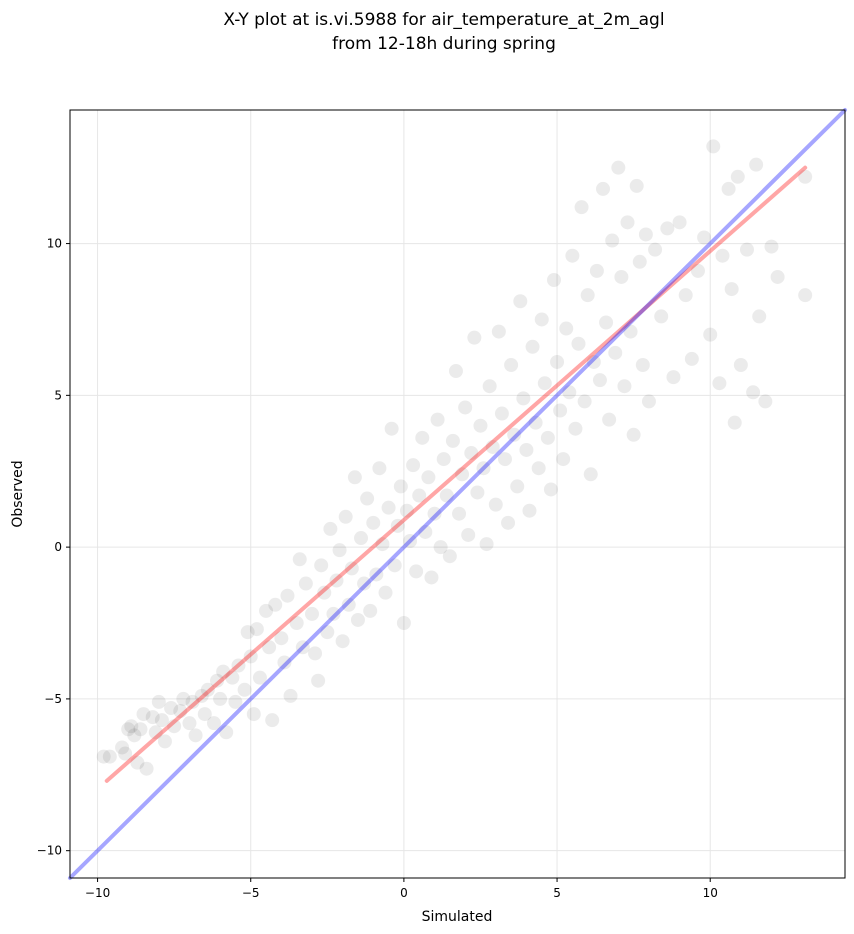 The height and width of the screenshot is (934, 854). What do you see at coordinates (444, 44) in the screenshot?
I see `chart-subtitle: from 12-18h during spring` at bounding box center [444, 44].